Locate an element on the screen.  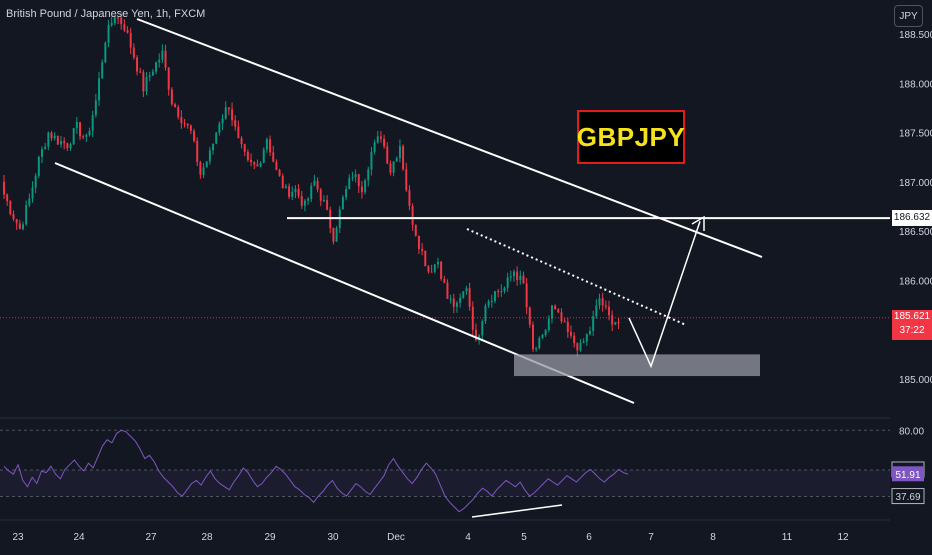
price-tick-label: 188.000 is located at coordinates (915, 84).